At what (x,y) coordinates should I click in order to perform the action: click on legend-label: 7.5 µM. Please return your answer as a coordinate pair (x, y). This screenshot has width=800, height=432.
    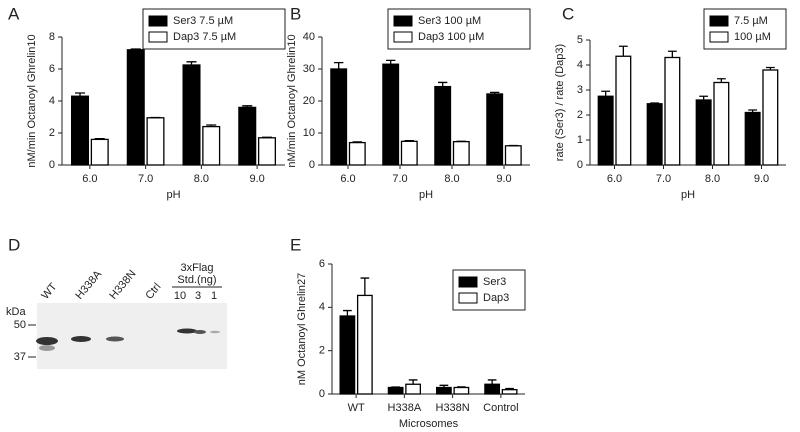
    Looking at the image, I should click on (751, 21).